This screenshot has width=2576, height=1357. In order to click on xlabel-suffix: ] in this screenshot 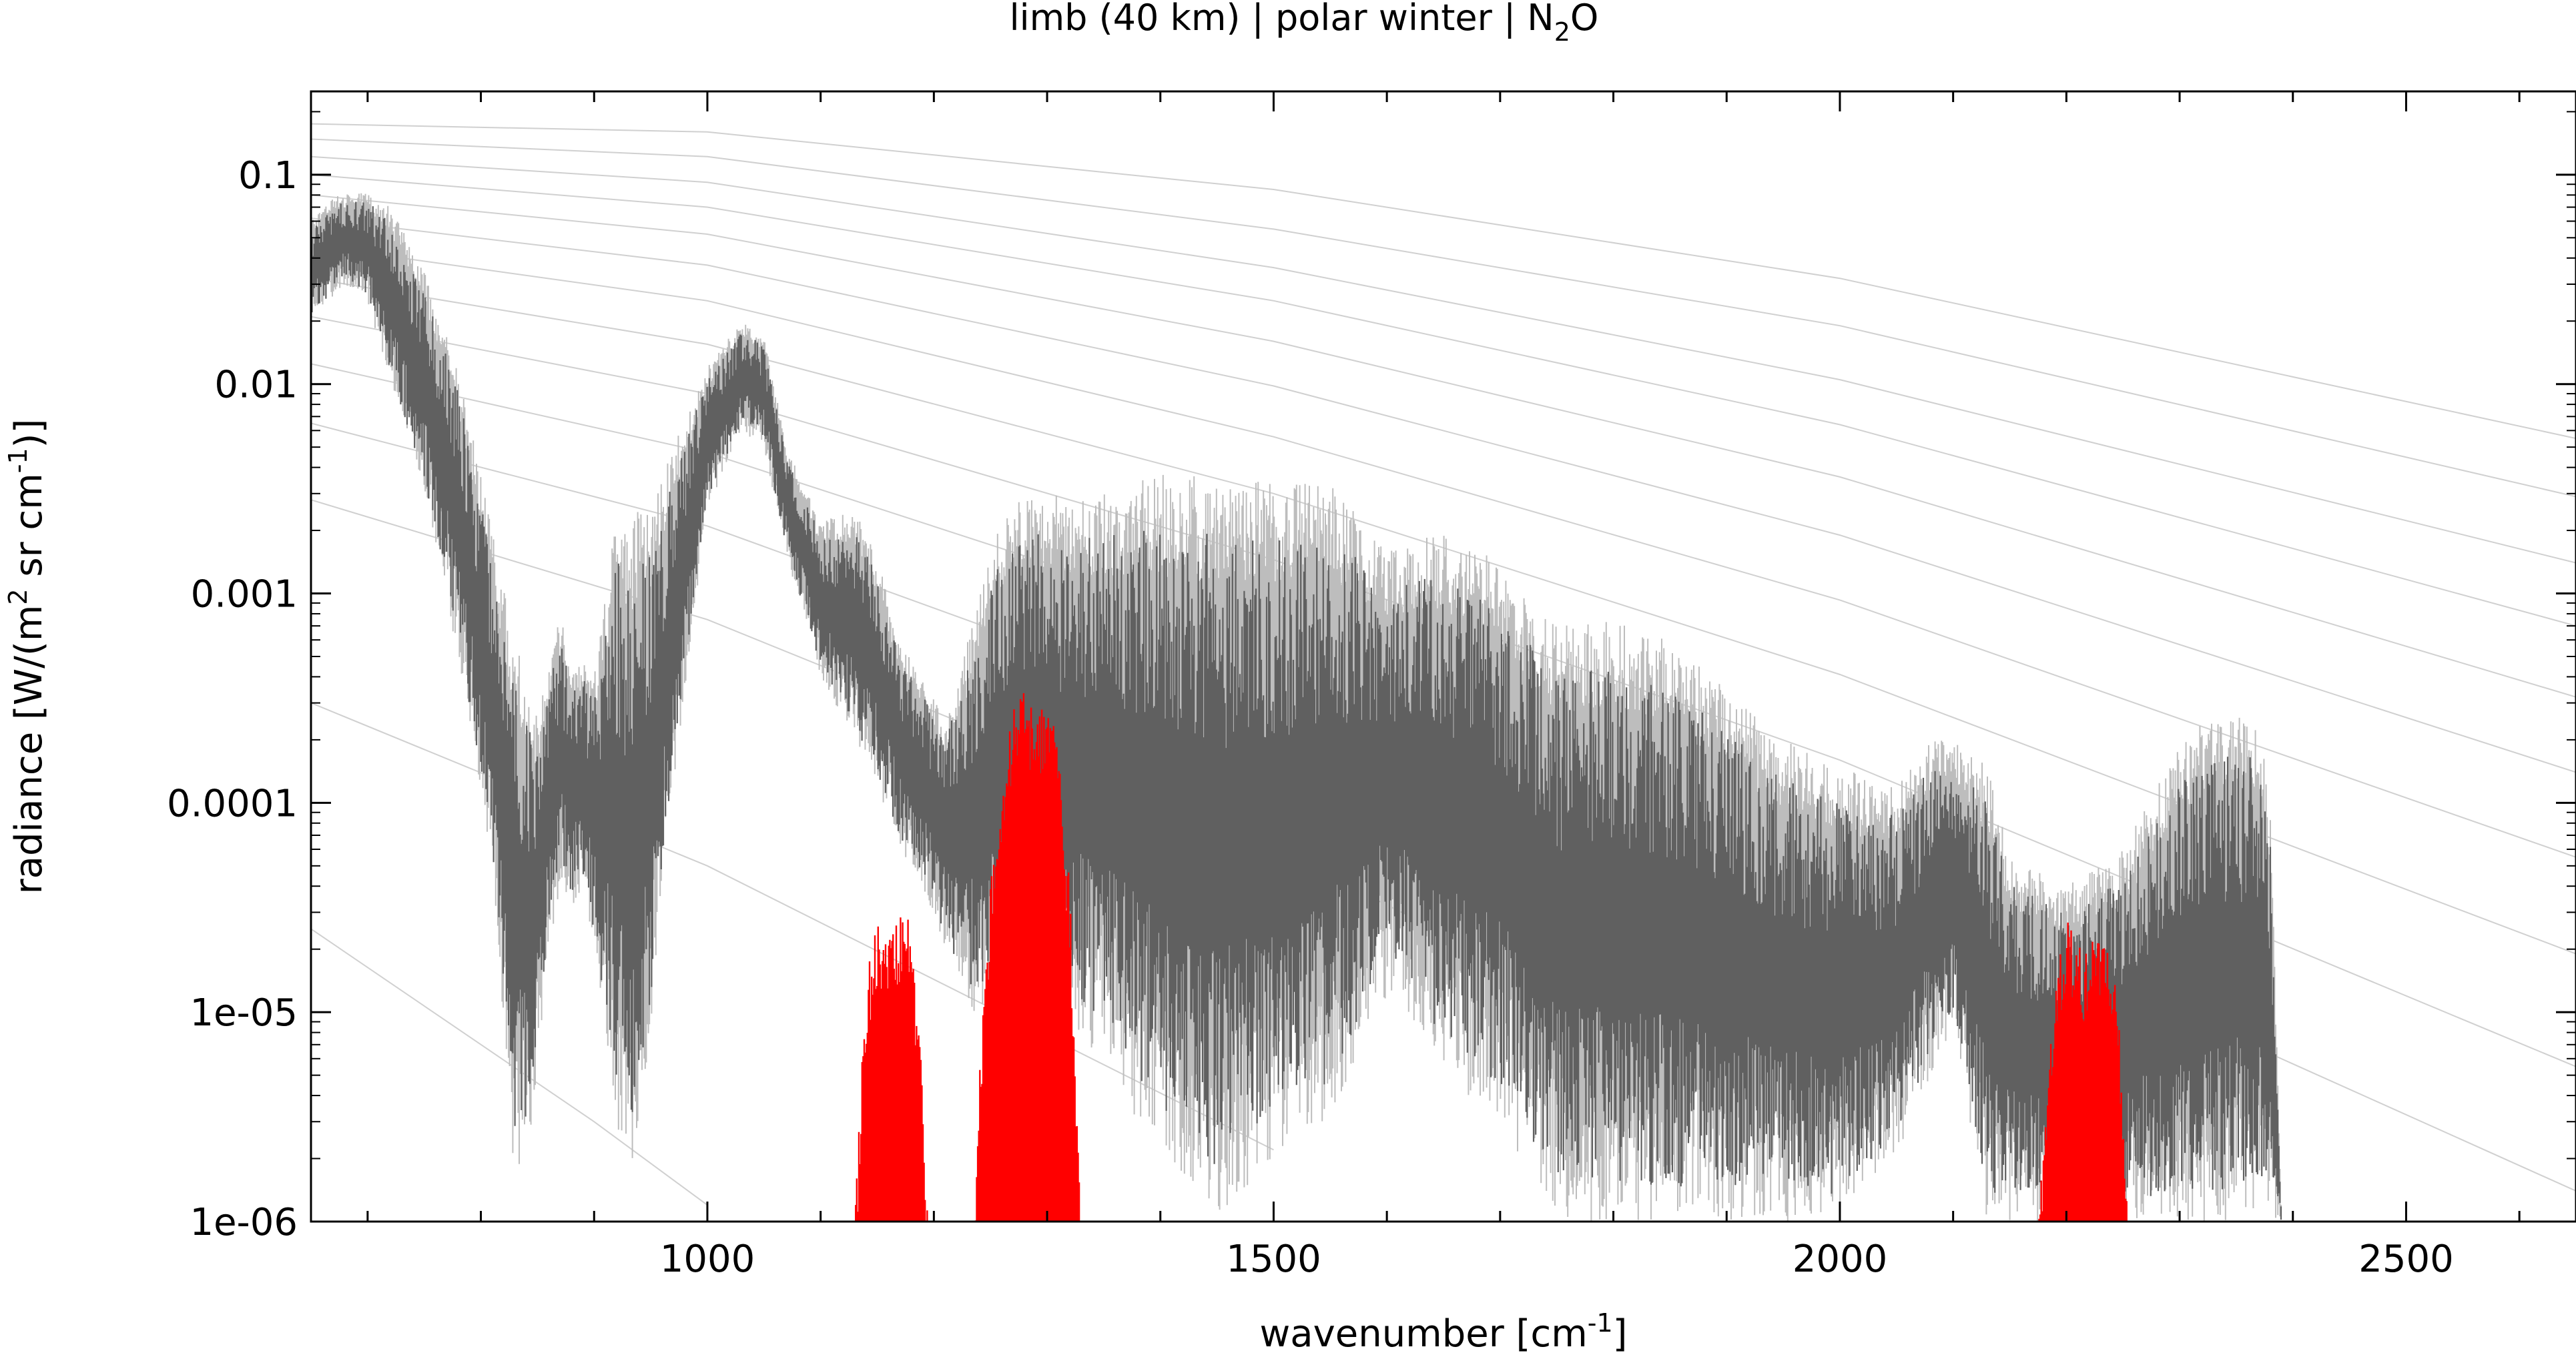, I will do `click(1620, 1334)`.